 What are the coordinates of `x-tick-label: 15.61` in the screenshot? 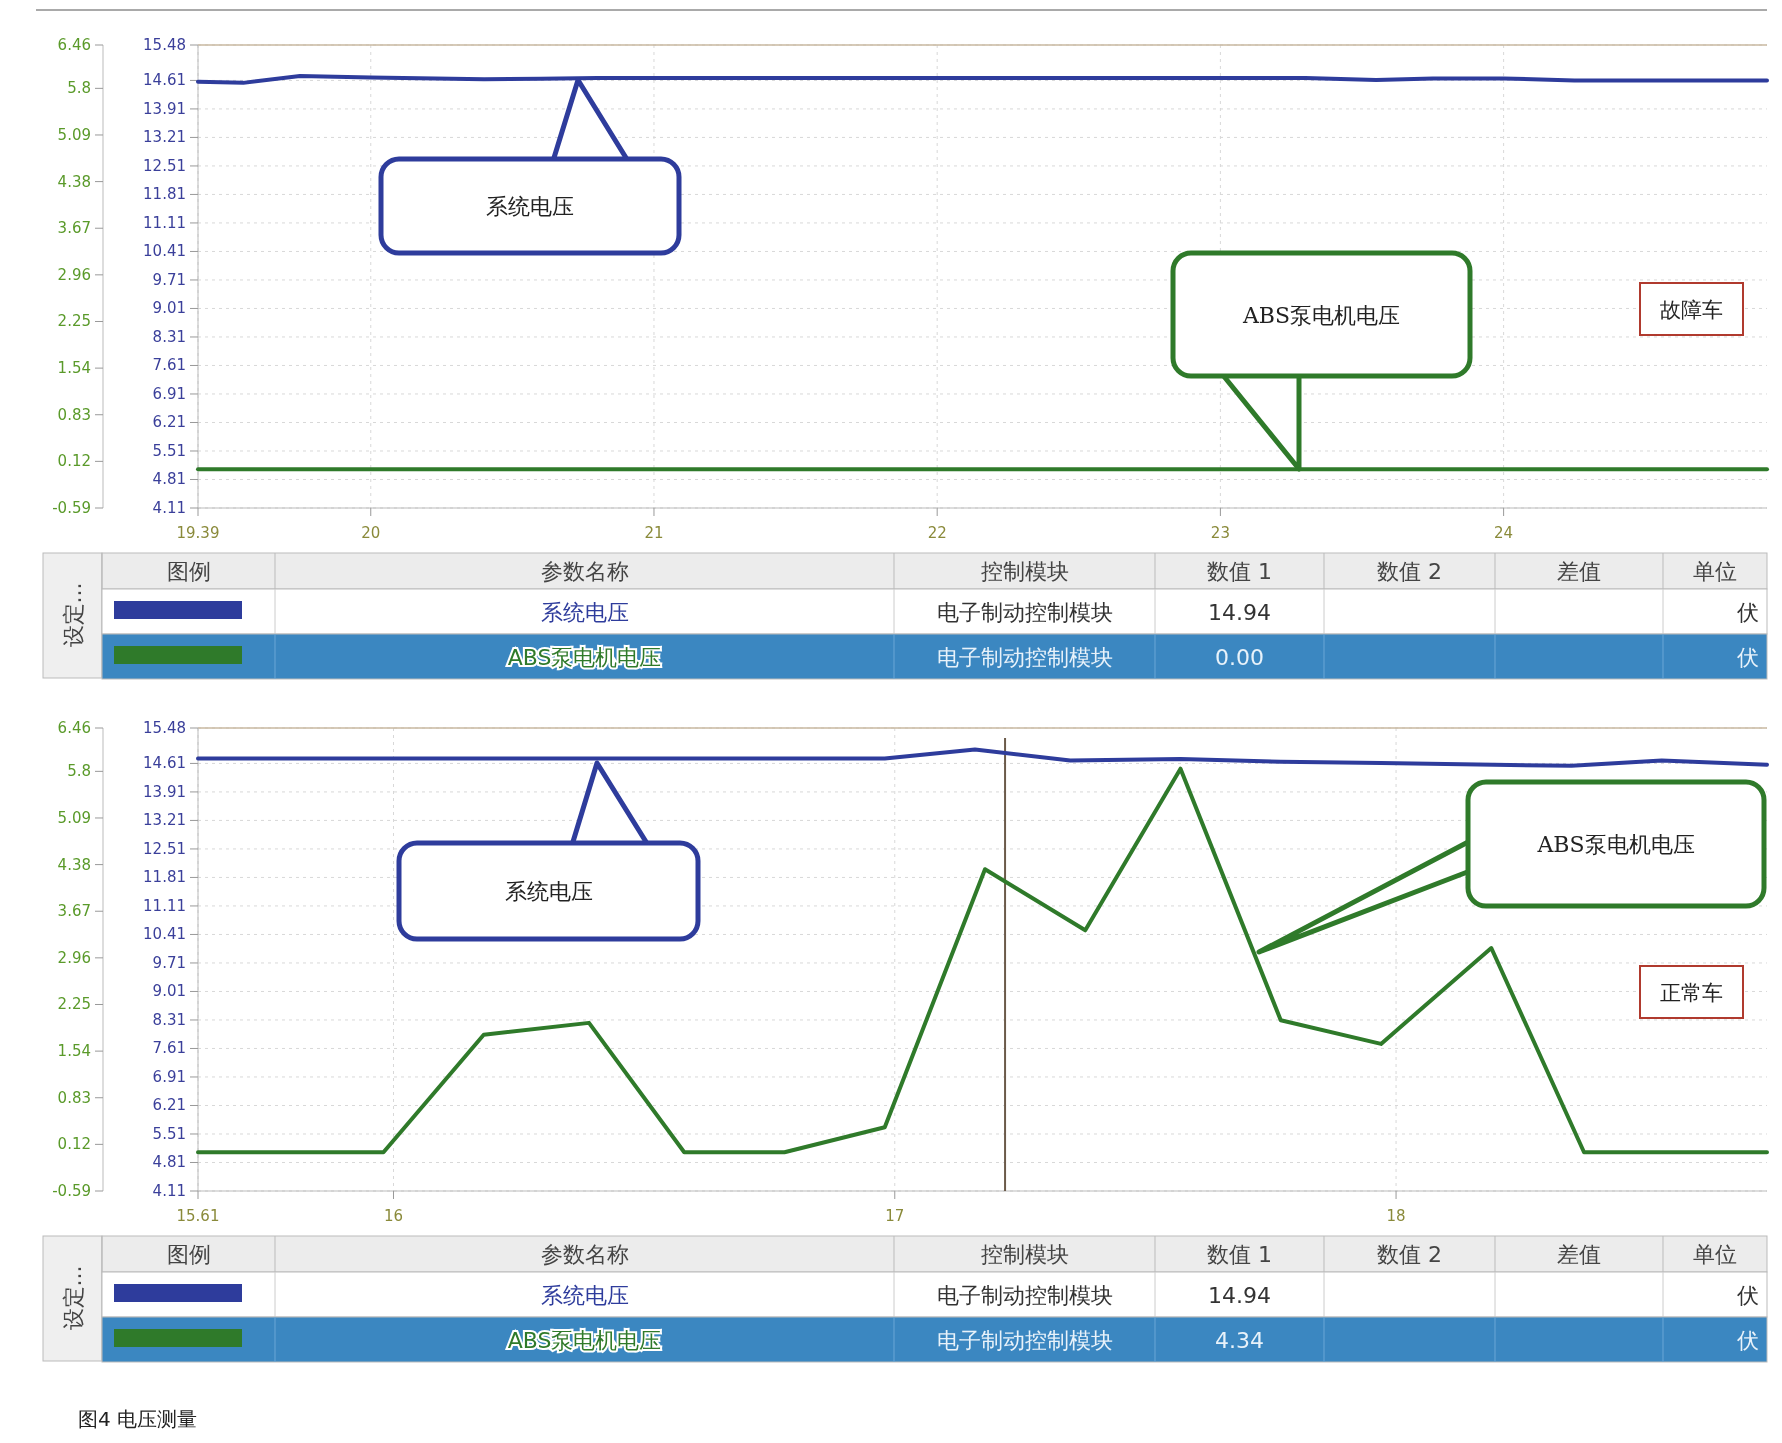 It's located at (198, 1216).